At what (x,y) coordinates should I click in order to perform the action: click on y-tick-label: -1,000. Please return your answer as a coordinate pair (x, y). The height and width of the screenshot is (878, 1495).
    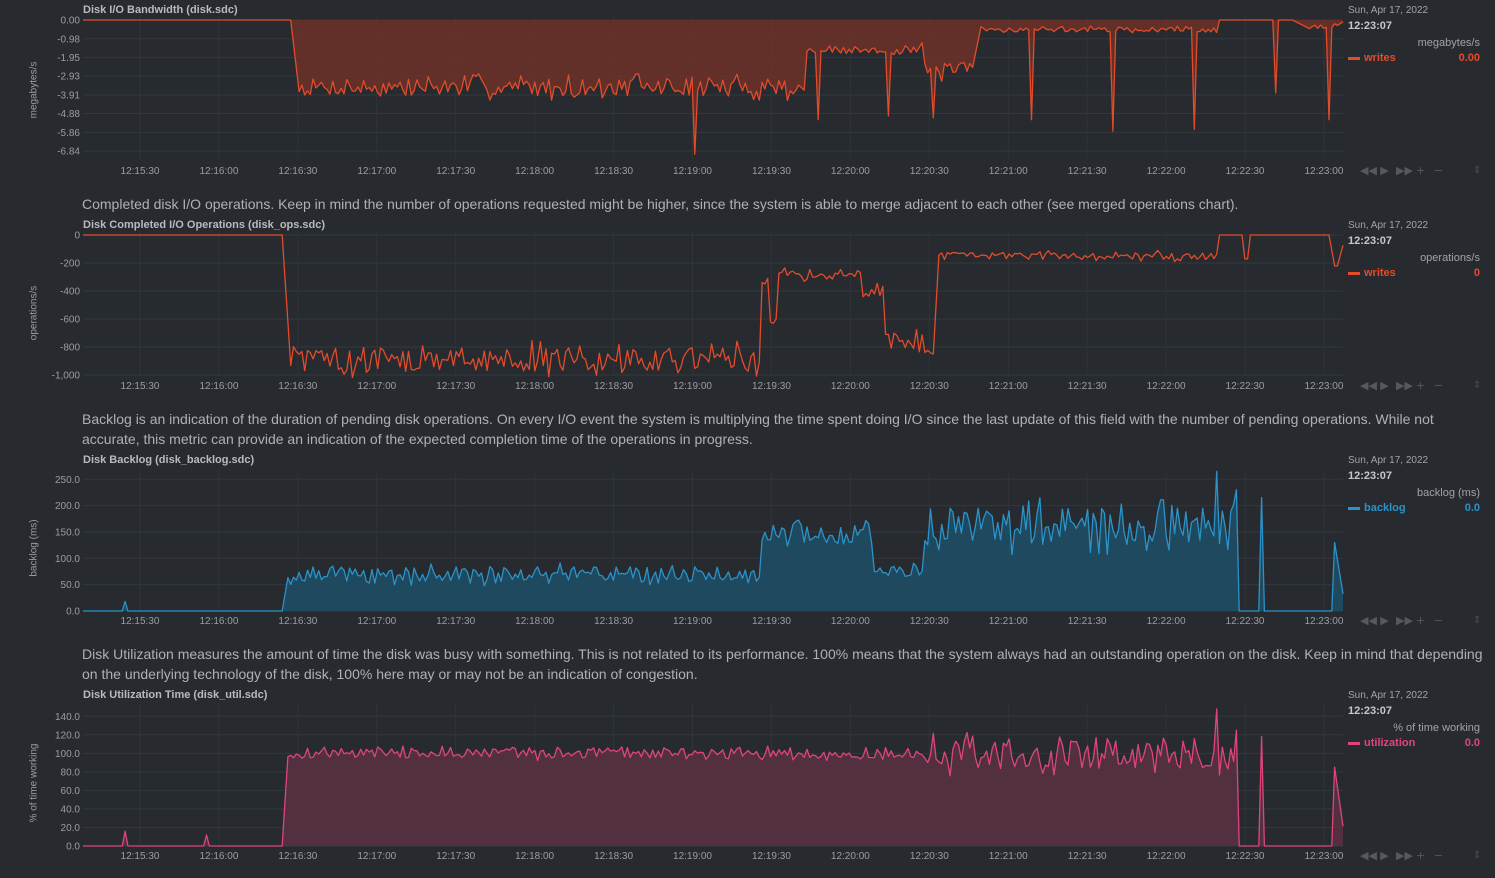
    Looking at the image, I should click on (66, 376).